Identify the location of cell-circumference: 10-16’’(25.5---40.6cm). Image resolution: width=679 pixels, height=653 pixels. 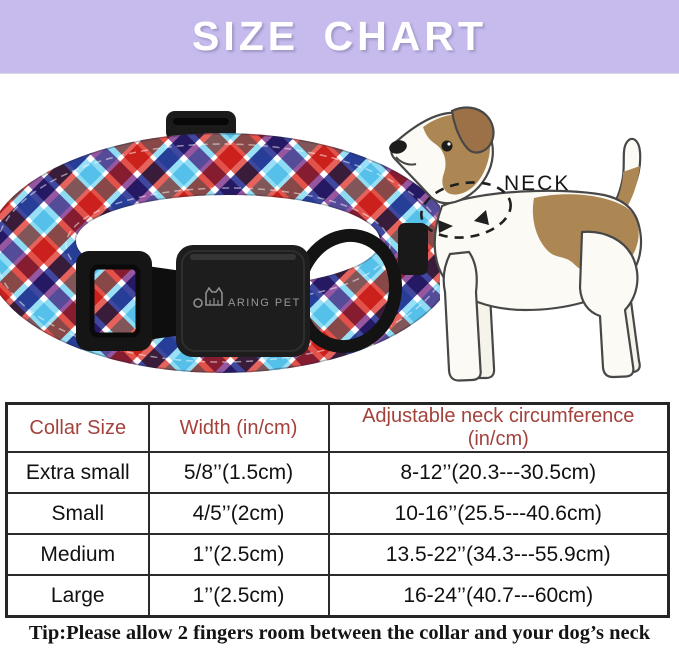
(498, 513).